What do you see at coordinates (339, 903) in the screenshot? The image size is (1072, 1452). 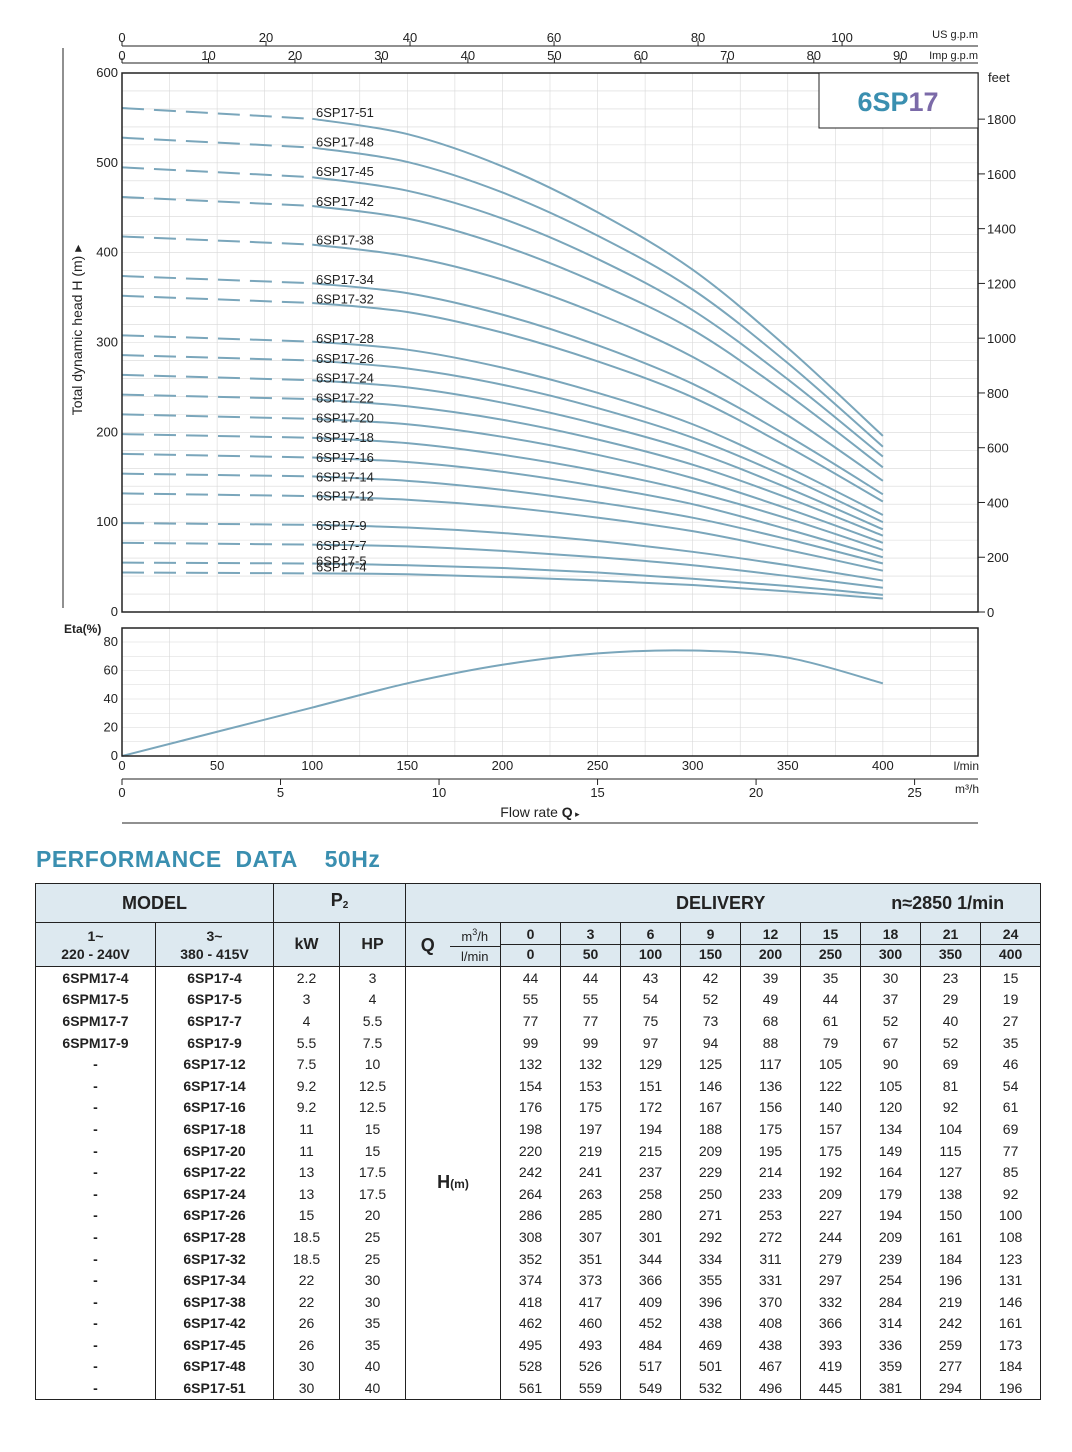 I see `p2-header: P2` at bounding box center [339, 903].